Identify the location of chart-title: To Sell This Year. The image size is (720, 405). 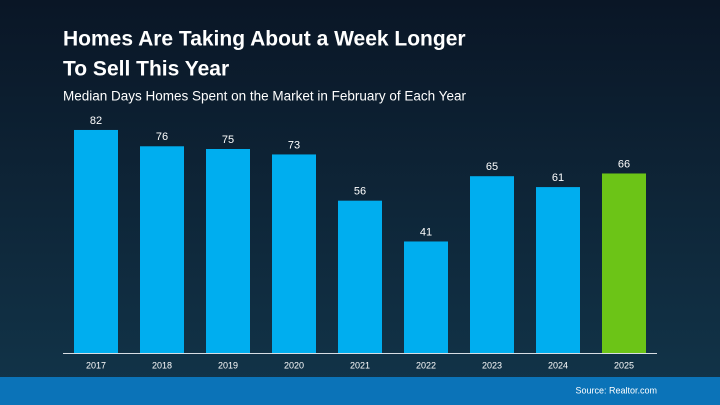
(146, 69).